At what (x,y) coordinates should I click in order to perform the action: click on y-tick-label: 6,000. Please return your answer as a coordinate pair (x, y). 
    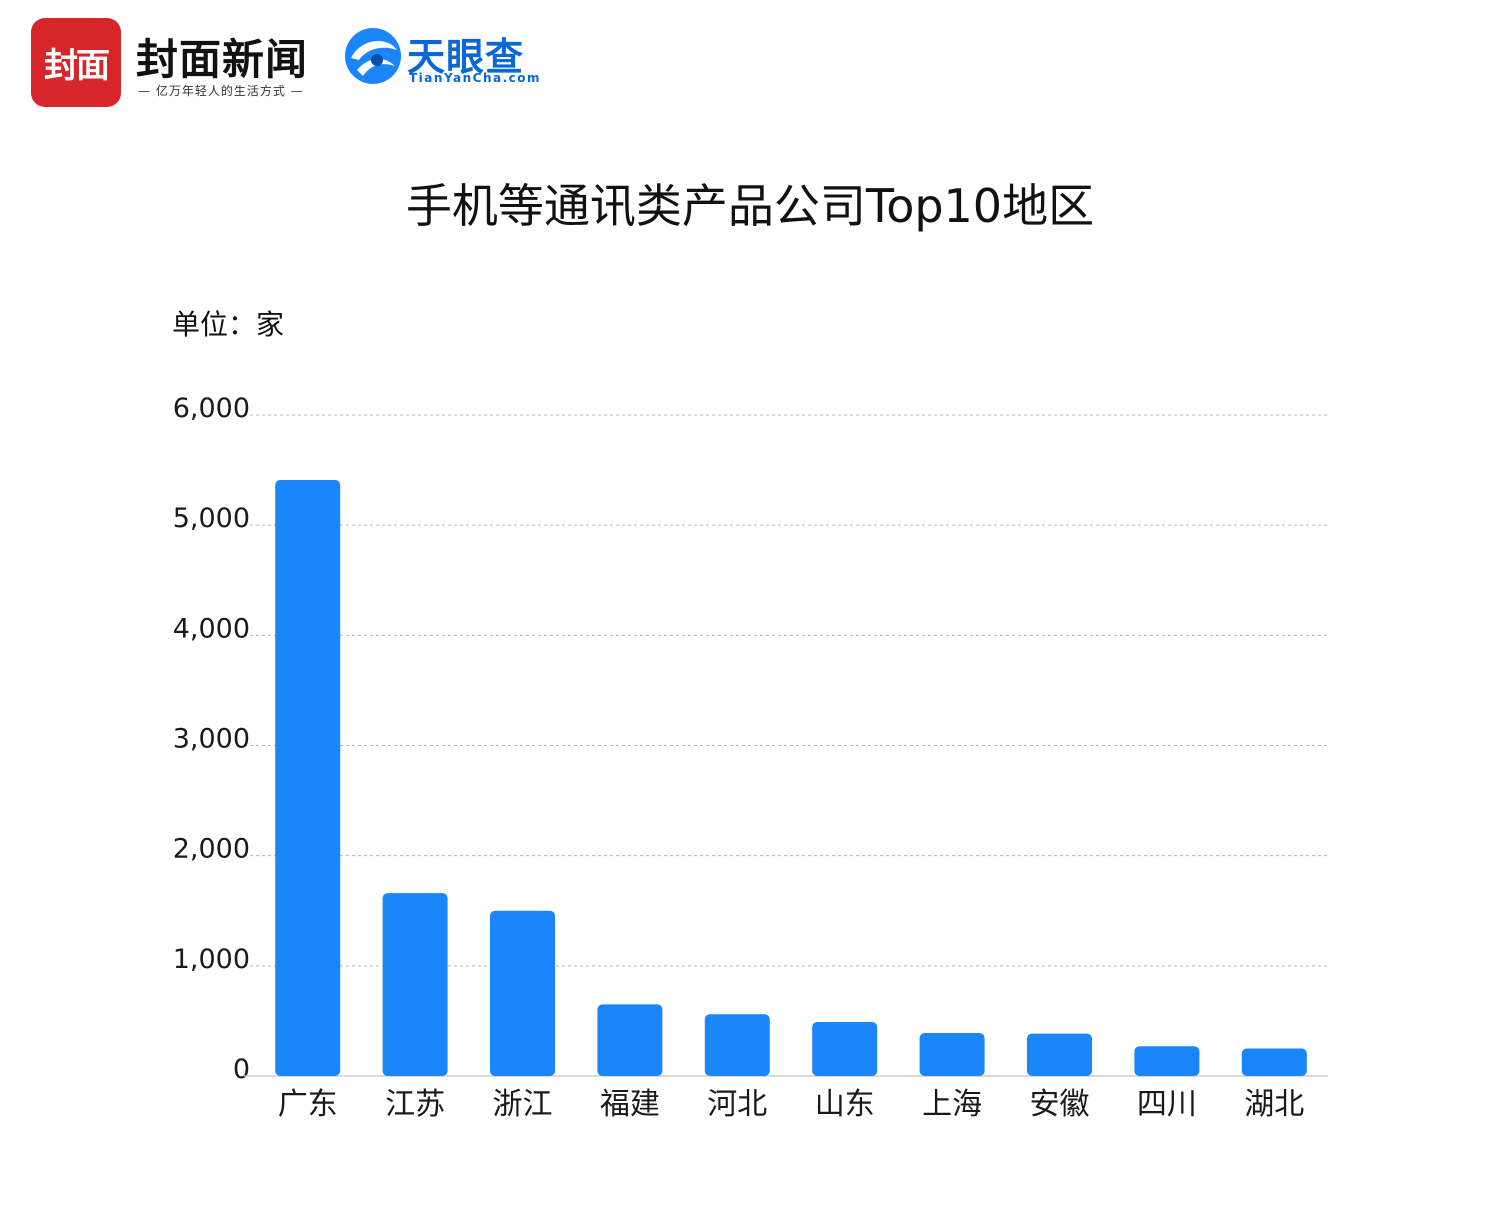
    Looking at the image, I should click on (211, 408).